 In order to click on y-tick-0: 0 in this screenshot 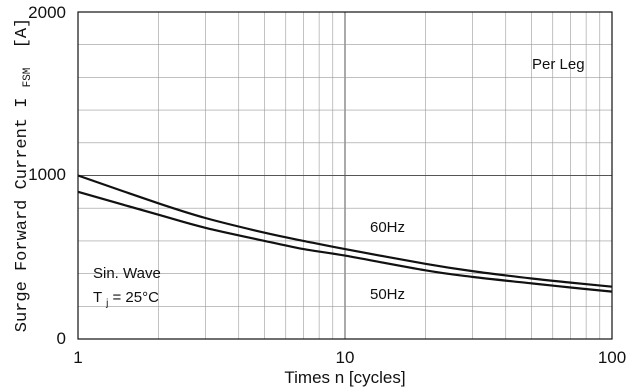, I will do `click(61, 338)`.